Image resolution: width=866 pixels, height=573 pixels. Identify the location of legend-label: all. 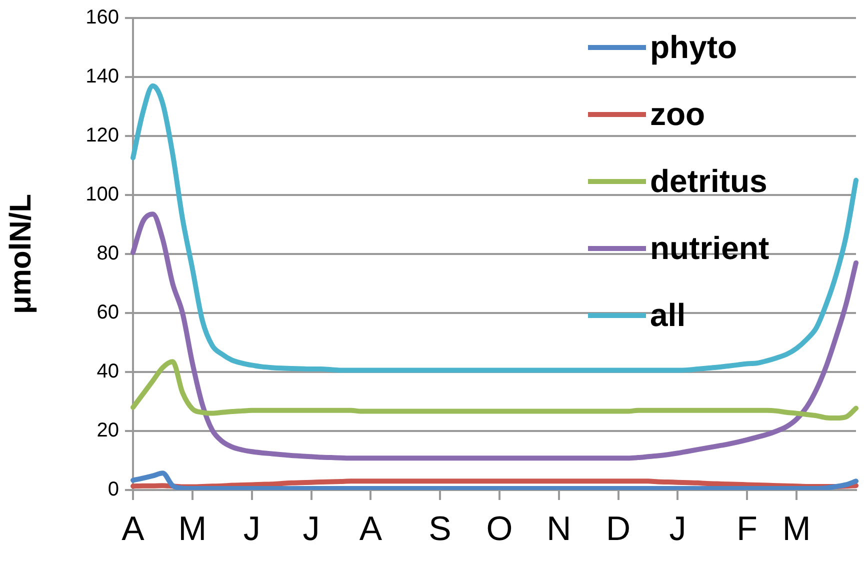
(668, 315).